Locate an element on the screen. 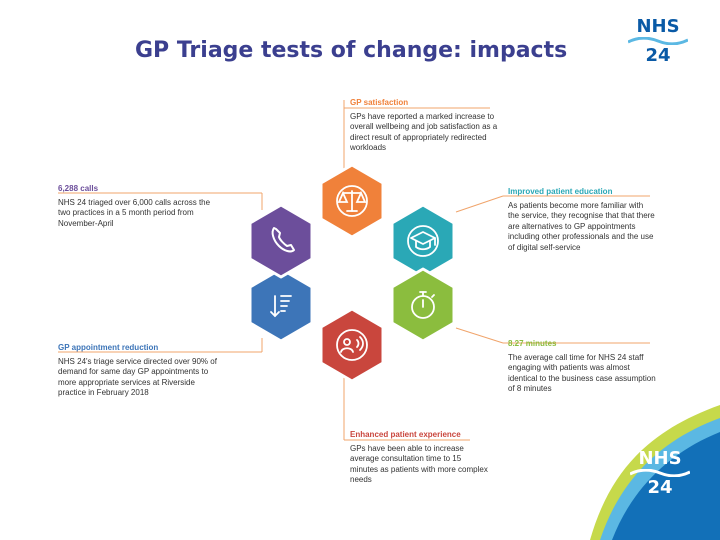 The width and height of the screenshot is (720, 540). gp-satisfaction-heading: GP satisfaction is located at coordinates (379, 102).